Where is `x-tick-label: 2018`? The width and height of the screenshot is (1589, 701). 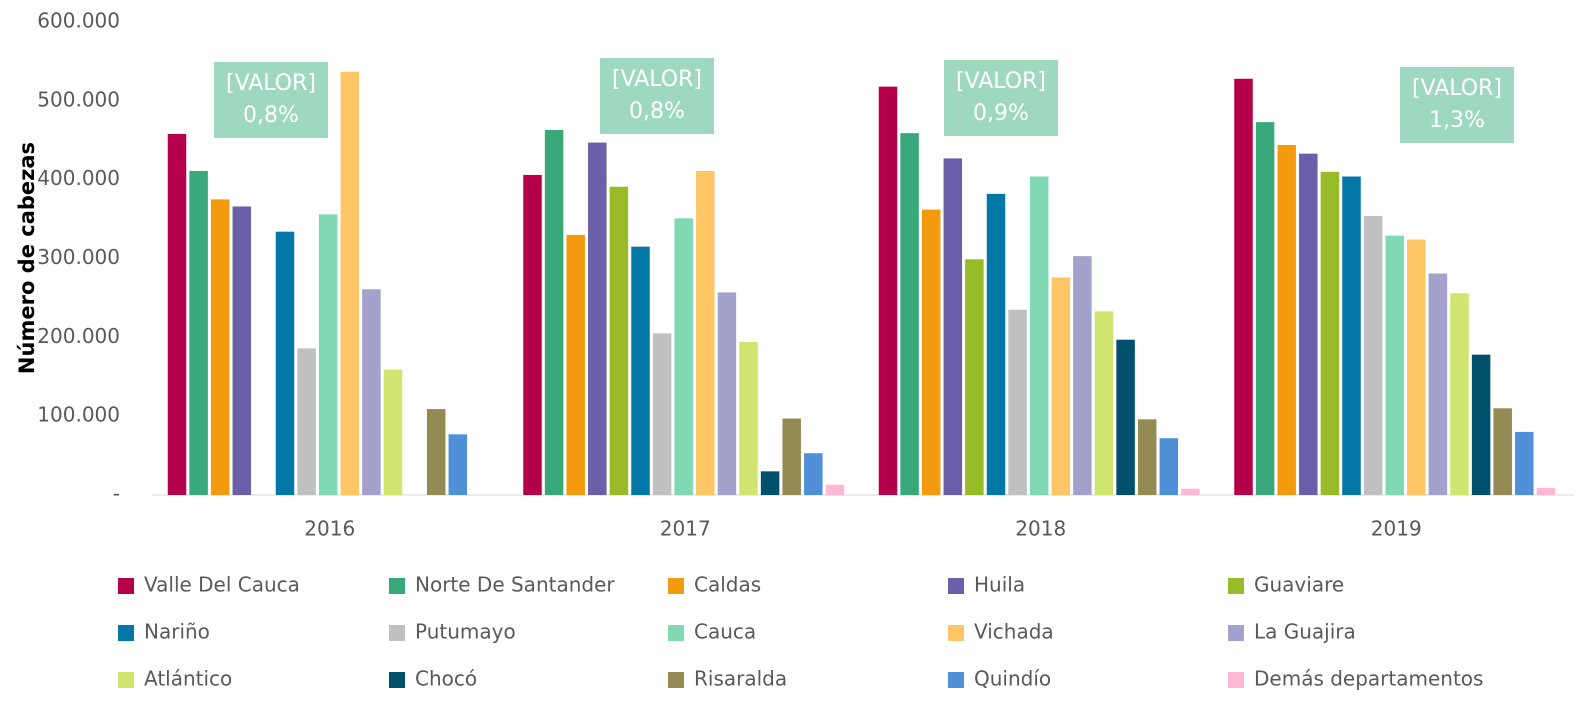
x-tick-label: 2018 is located at coordinates (1040, 529).